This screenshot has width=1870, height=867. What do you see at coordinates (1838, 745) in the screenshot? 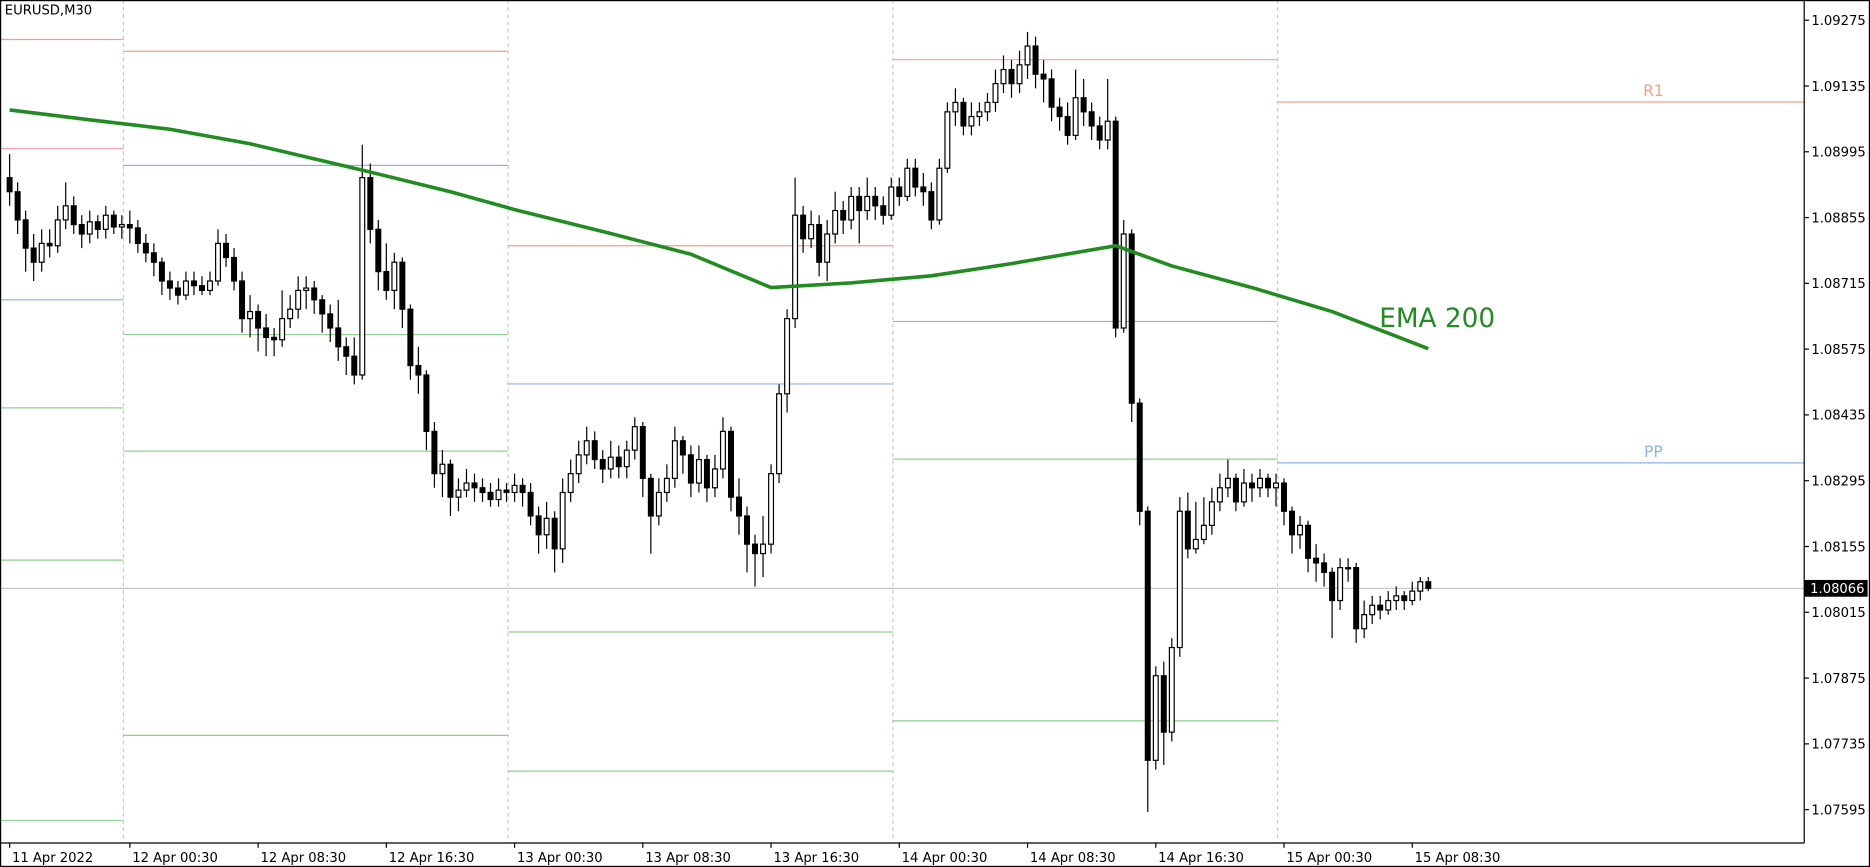
I see `y-tick-label: 1.07735` at bounding box center [1838, 745].